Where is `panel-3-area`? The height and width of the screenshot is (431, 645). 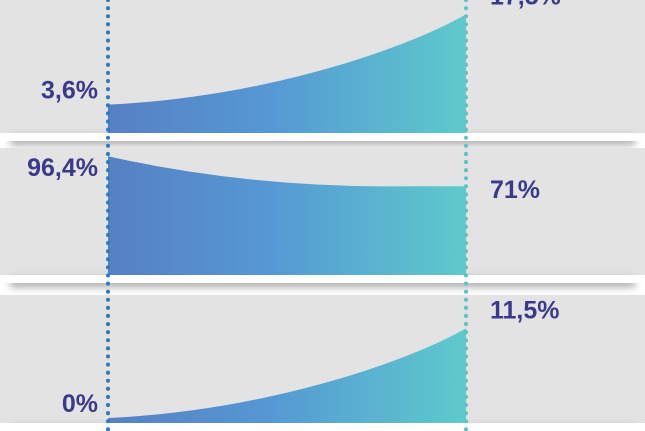 panel-3-area is located at coordinates (287, 375).